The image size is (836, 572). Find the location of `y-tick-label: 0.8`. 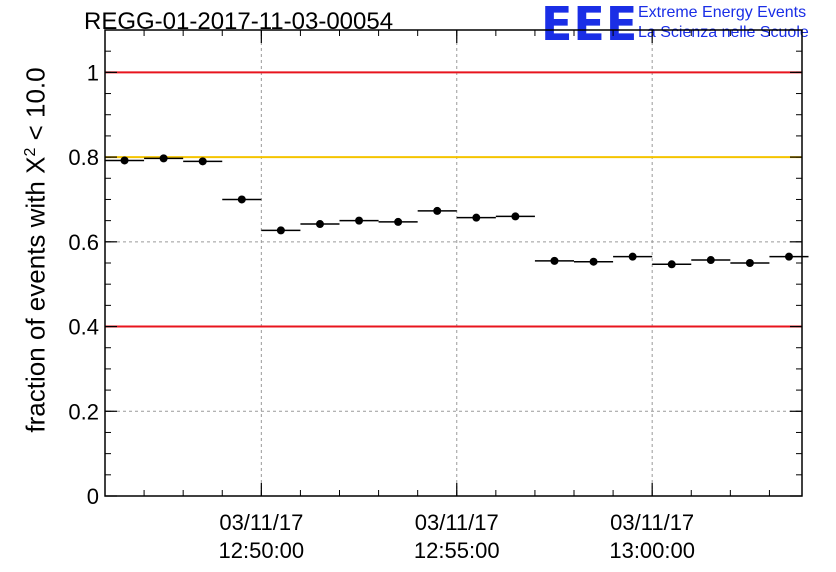

y-tick-label: 0.8 is located at coordinates (83, 157).